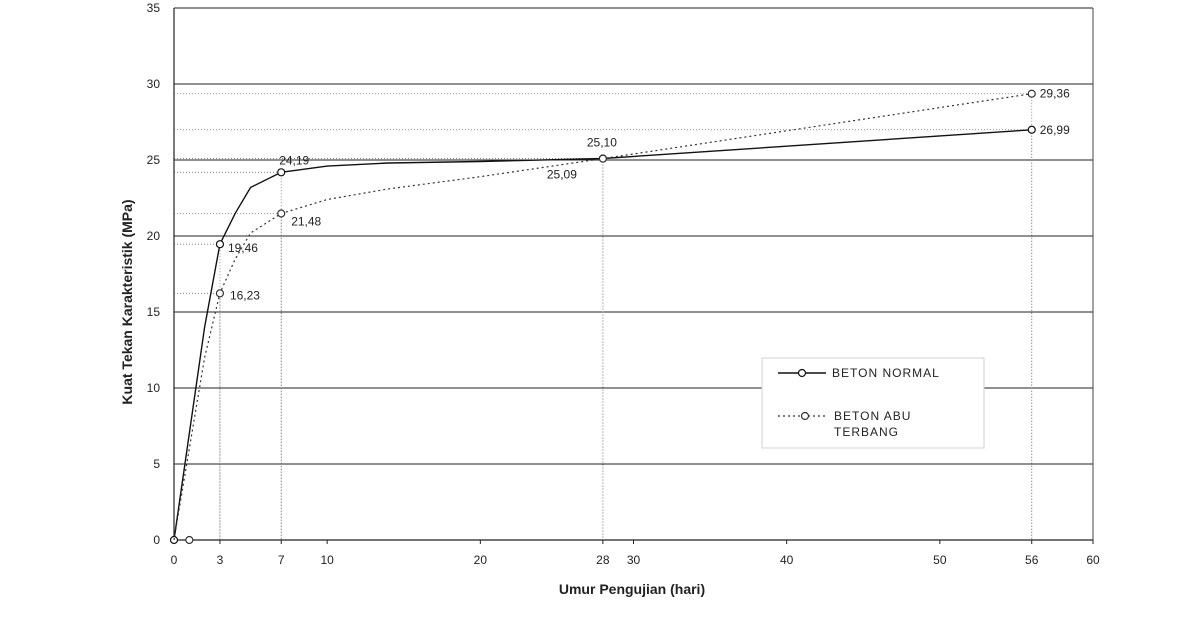 This screenshot has height=630, width=1200. Describe the element at coordinates (1032, 560) in the screenshot. I see `x-tick-label: 56` at that location.